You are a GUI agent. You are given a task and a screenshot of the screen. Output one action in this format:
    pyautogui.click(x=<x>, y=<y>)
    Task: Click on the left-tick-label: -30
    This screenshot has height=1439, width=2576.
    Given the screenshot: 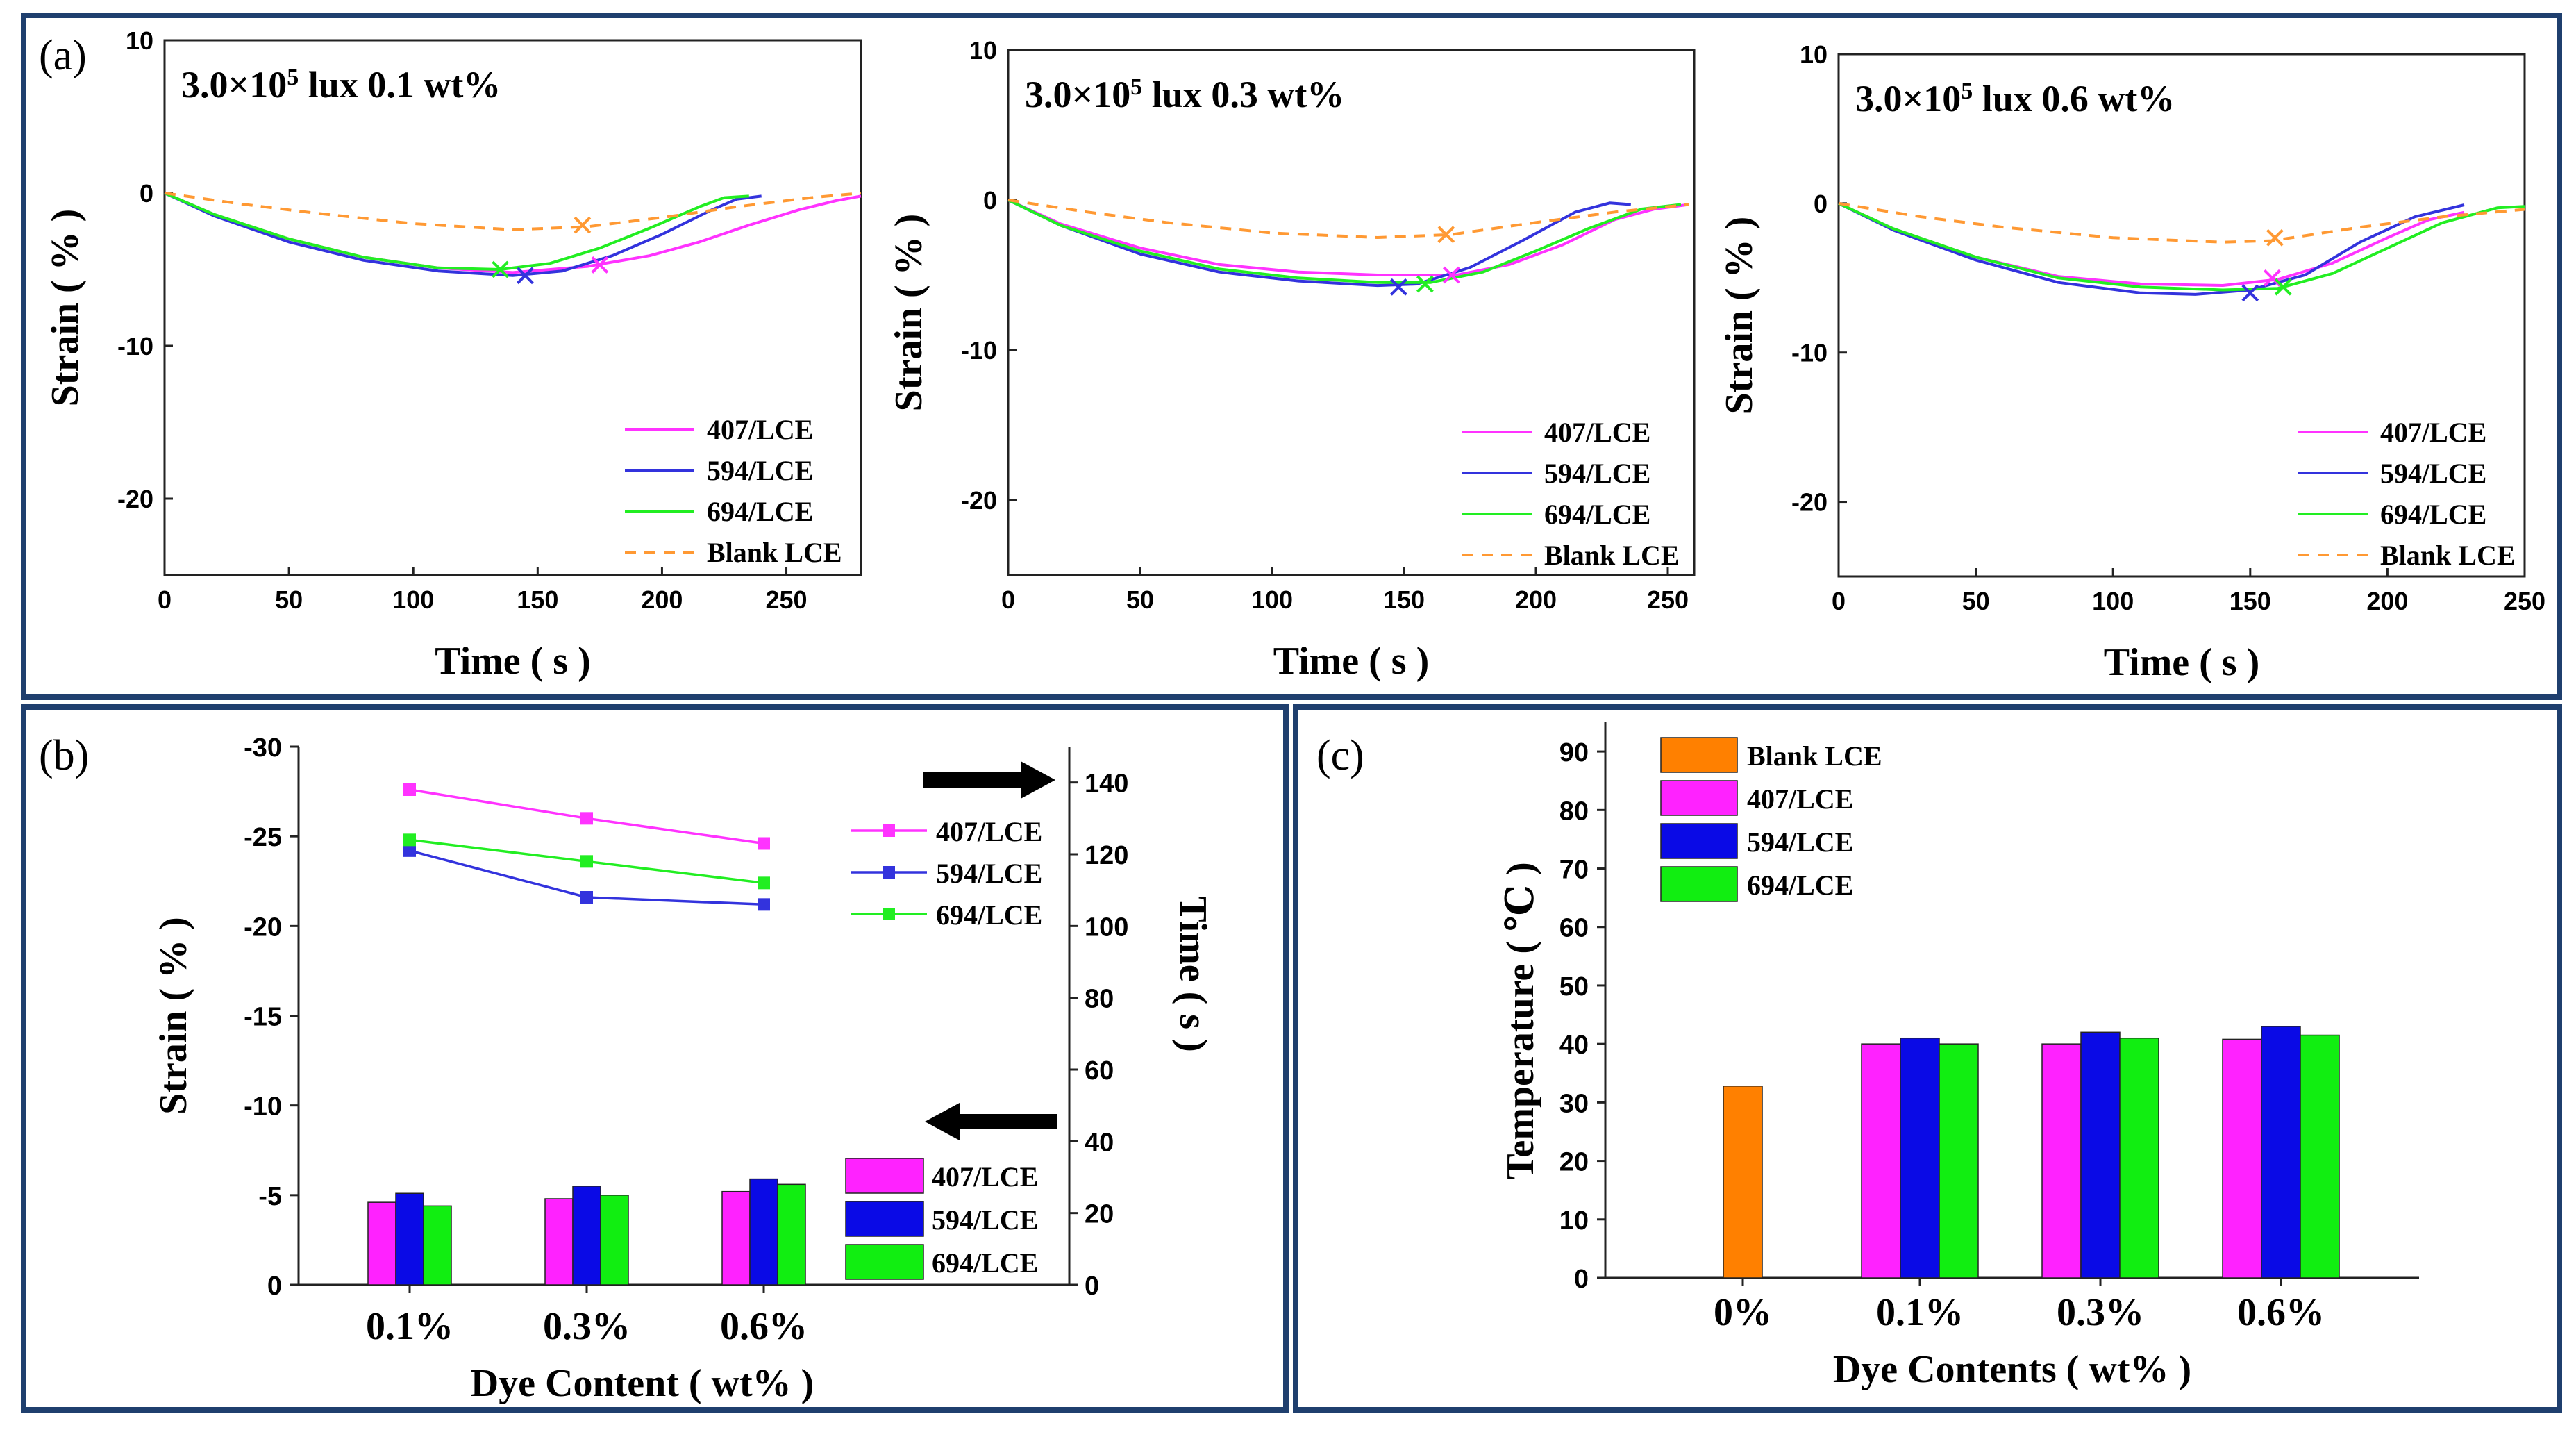 What is the action you would take?
    pyautogui.click(x=263, y=748)
    